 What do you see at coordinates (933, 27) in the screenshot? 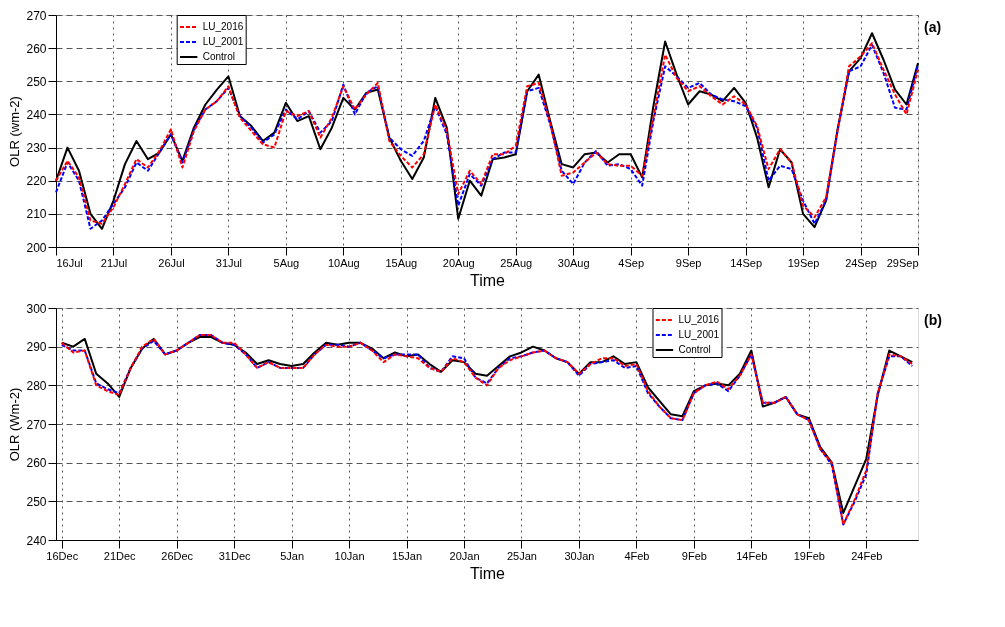
I see `text: (a)` at bounding box center [933, 27].